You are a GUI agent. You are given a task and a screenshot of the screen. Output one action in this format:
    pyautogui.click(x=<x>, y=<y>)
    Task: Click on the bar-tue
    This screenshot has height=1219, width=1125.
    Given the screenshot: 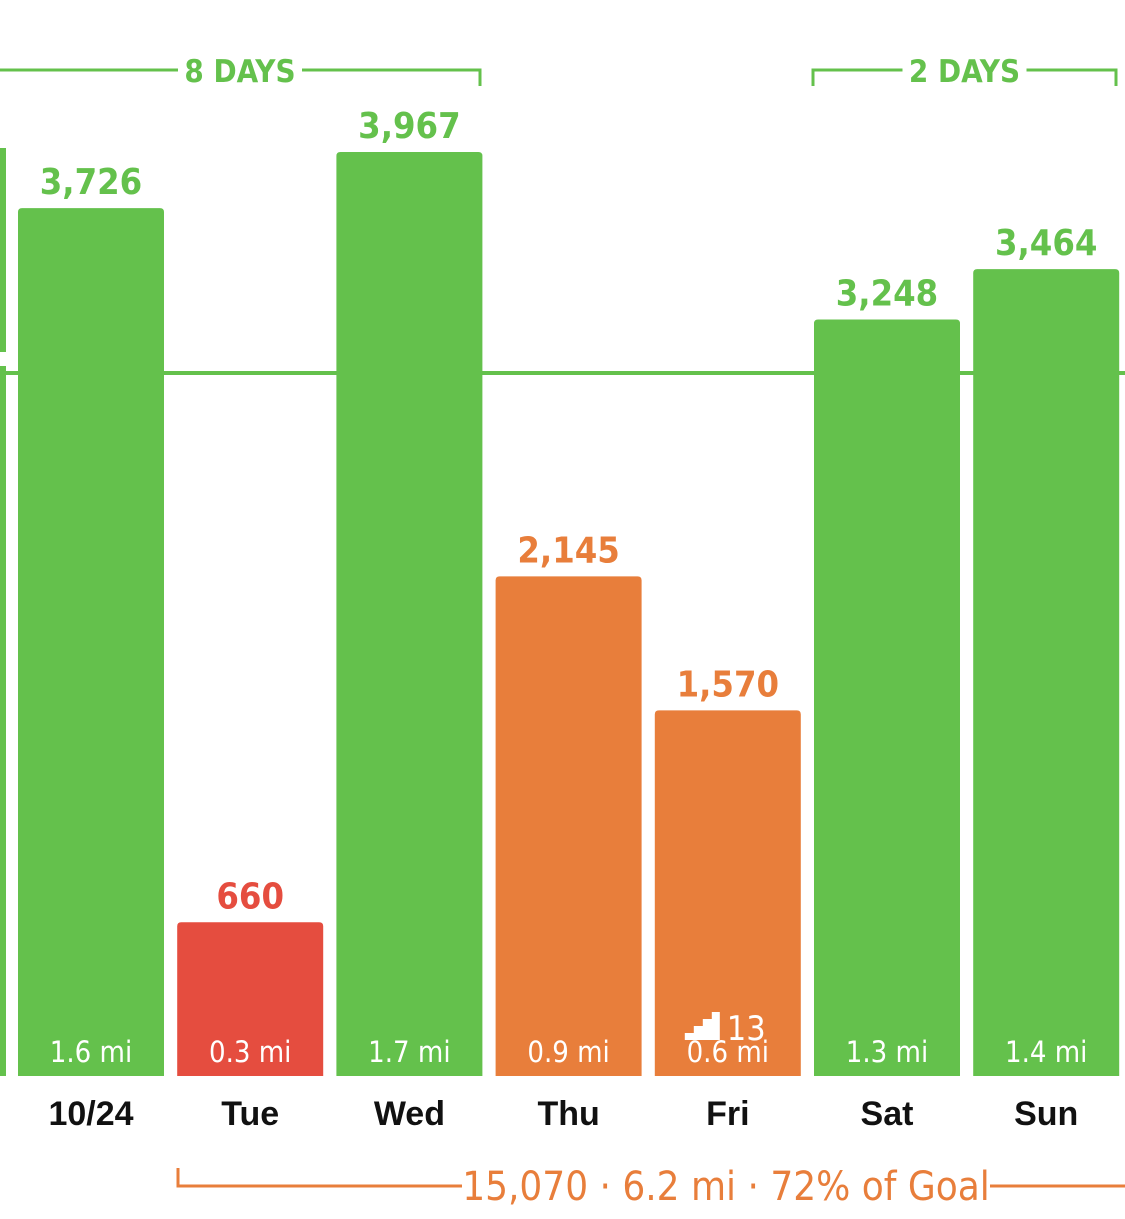 What is the action you would take?
    pyautogui.click(x=250, y=999)
    